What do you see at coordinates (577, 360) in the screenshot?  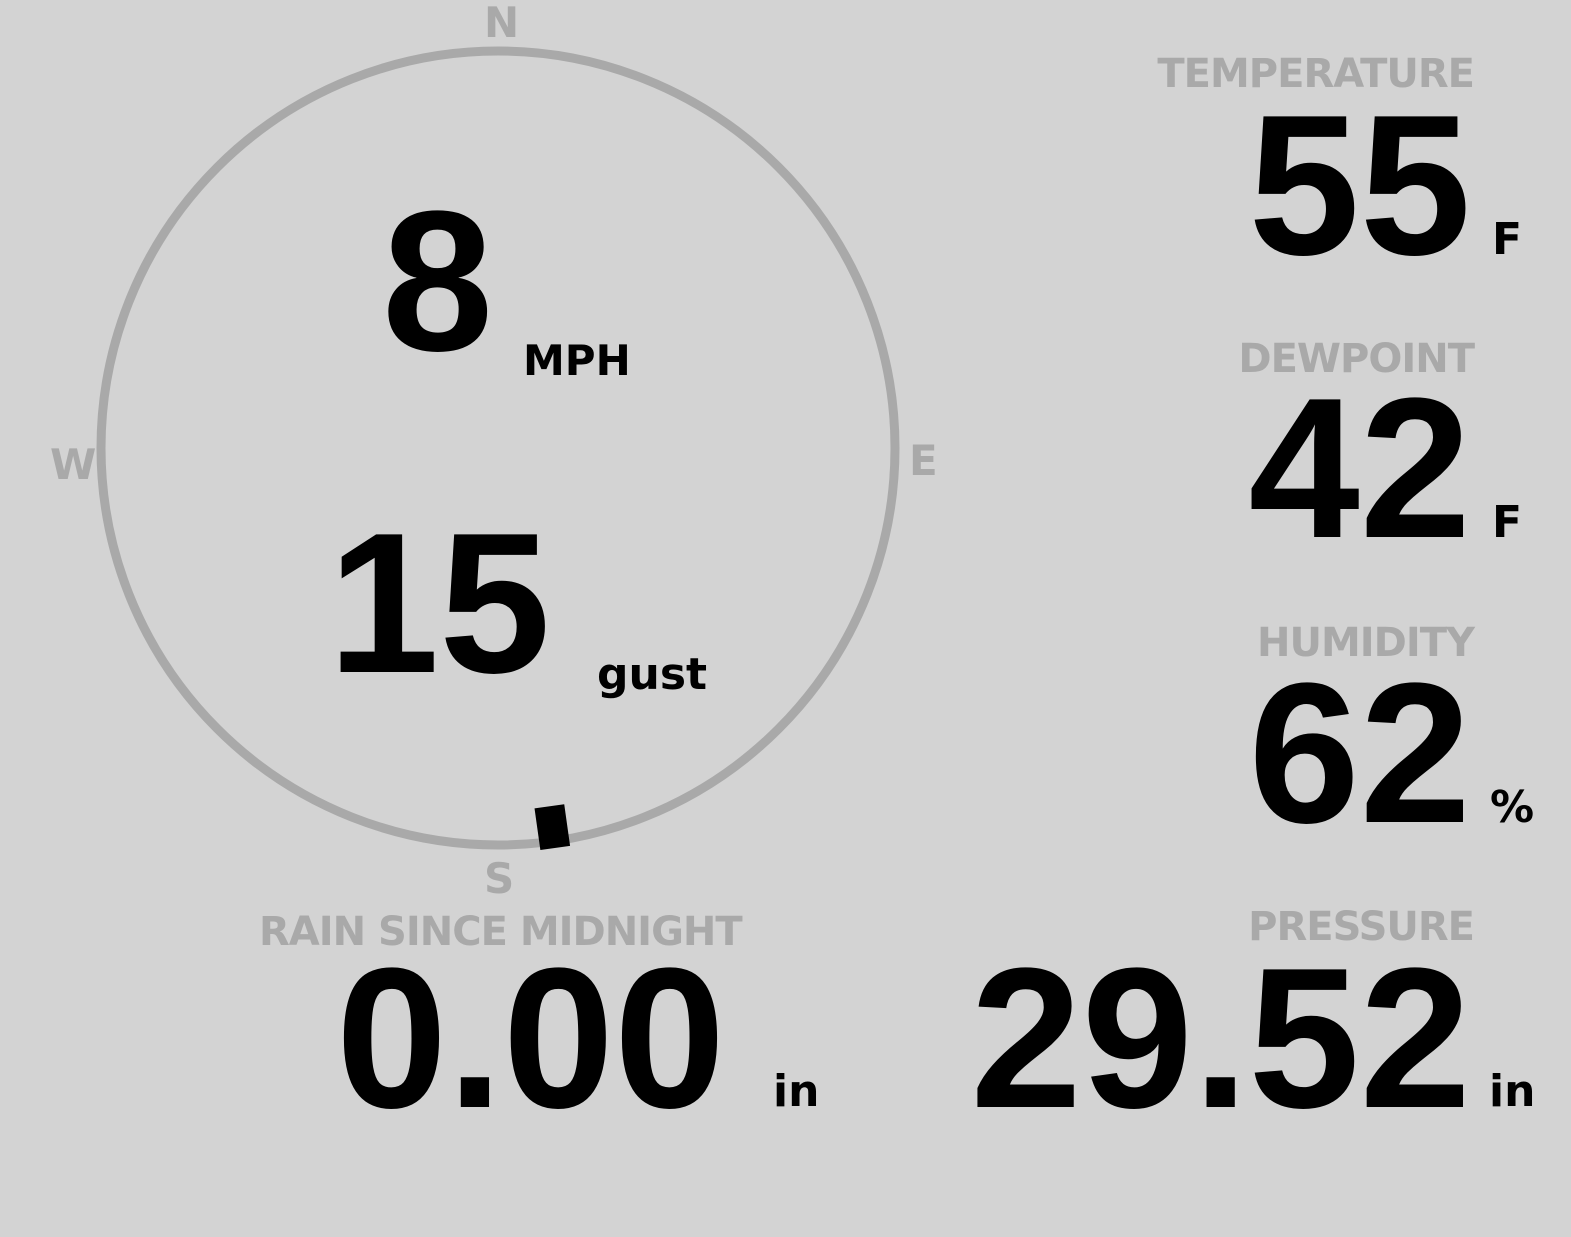 I see `wind-speed-unit: MPH` at bounding box center [577, 360].